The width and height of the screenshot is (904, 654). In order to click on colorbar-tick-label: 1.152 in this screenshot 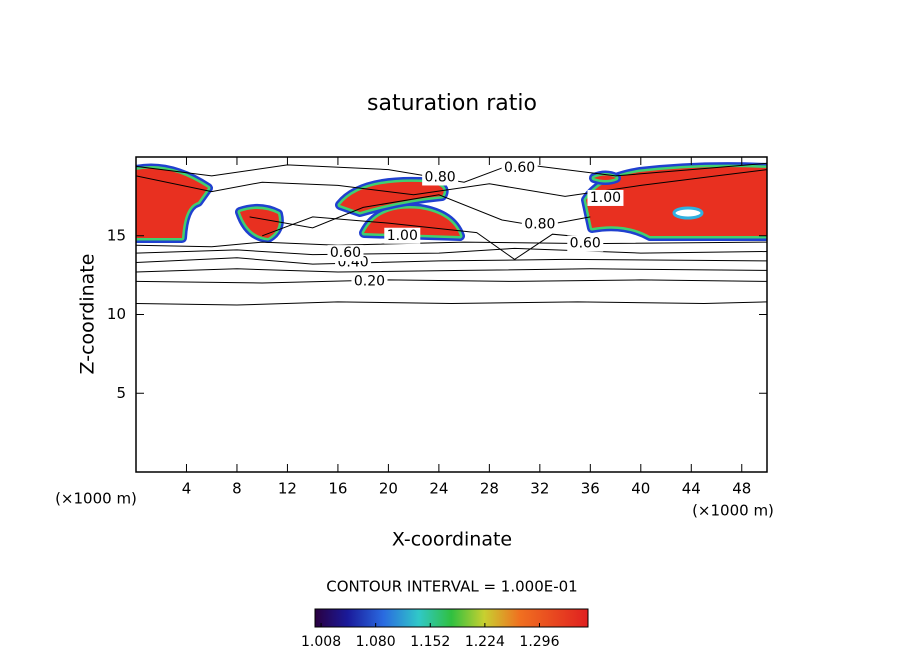, I will do `click(430, 642)`.